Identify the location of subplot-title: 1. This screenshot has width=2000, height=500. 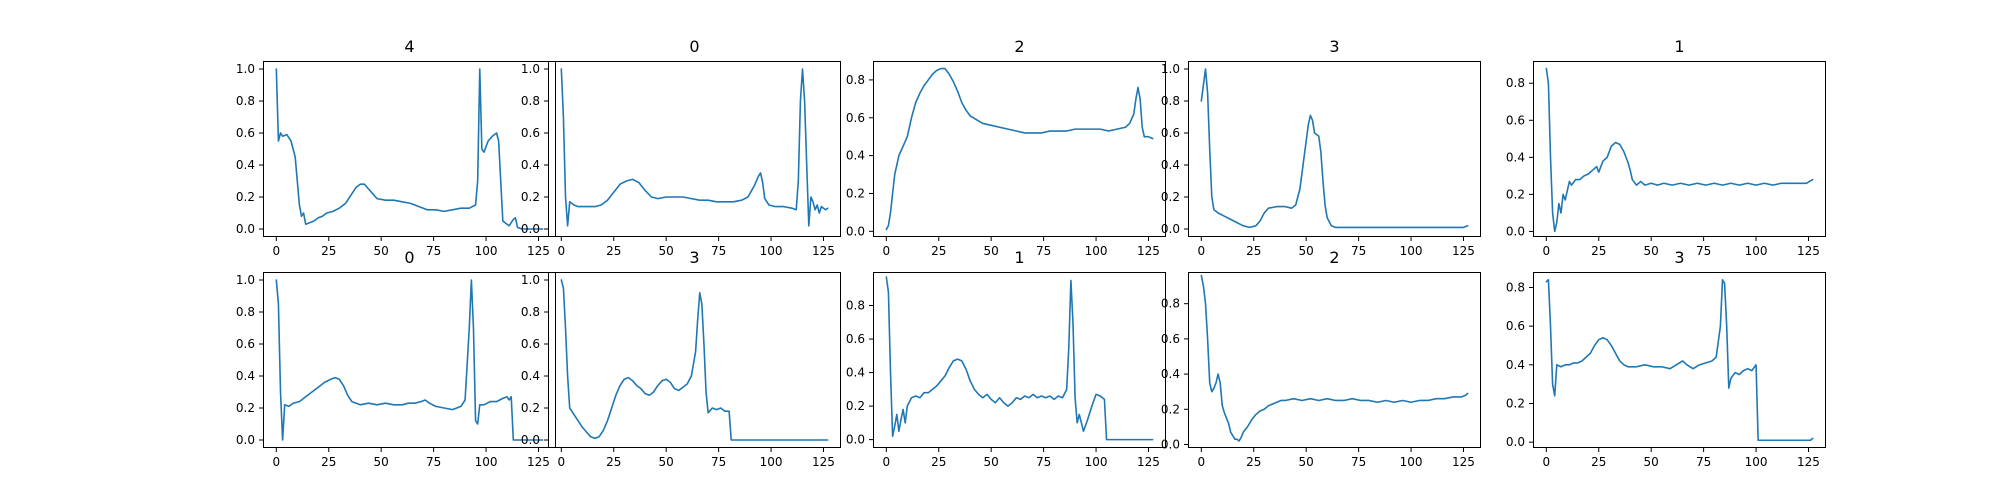
(1019, 257).